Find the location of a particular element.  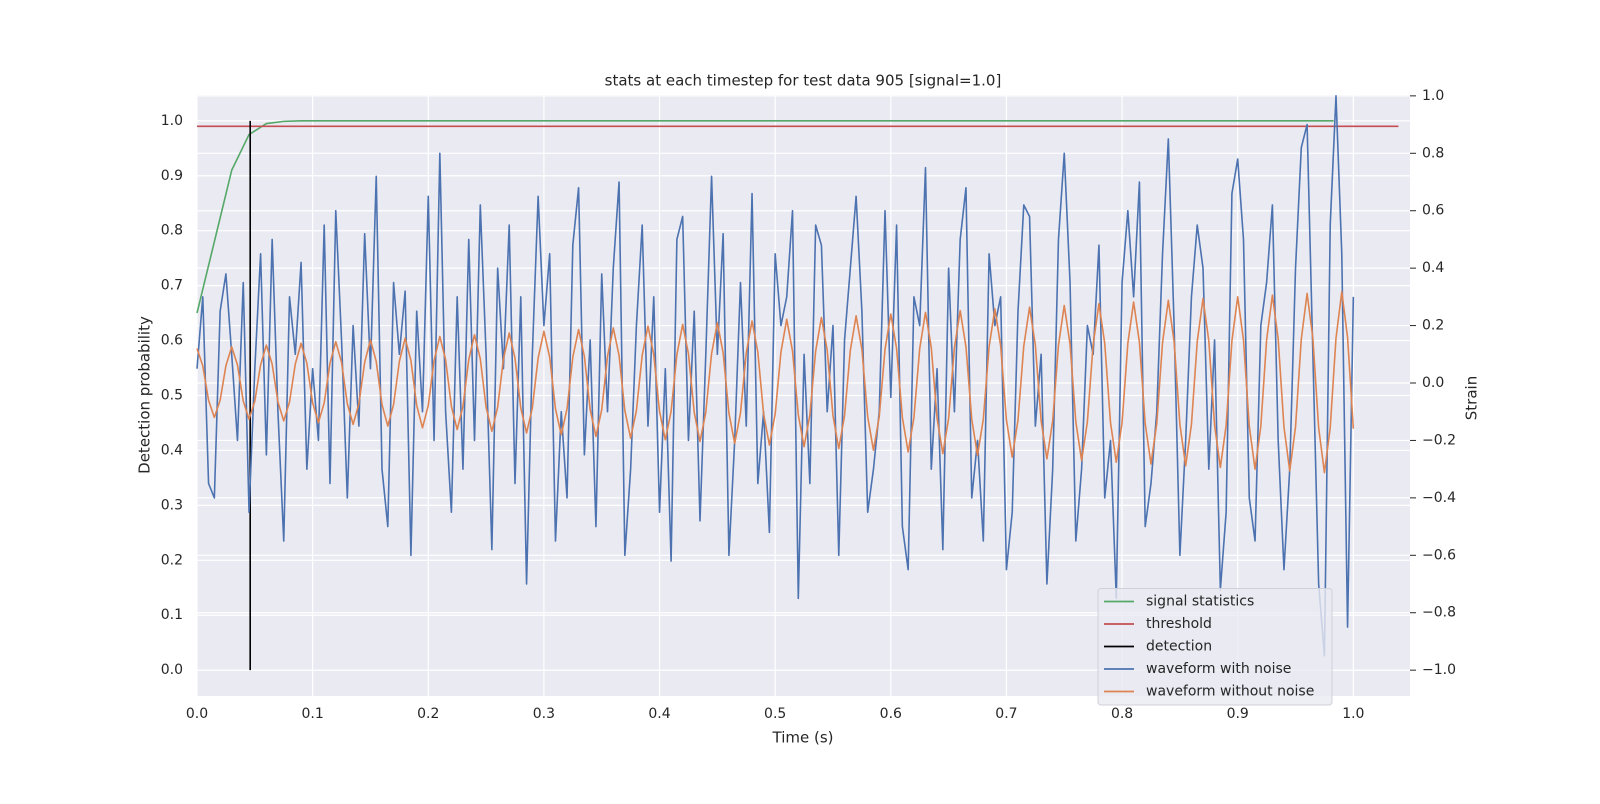

y-tick-label: 0.3 is located at coordinates (172, 505).